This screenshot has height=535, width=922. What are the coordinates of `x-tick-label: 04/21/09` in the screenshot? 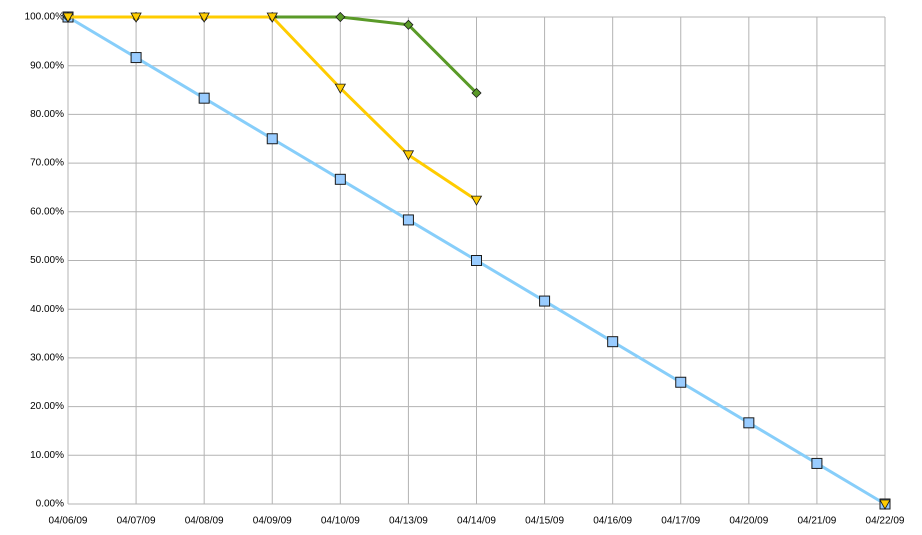 It's located at (816, 521).